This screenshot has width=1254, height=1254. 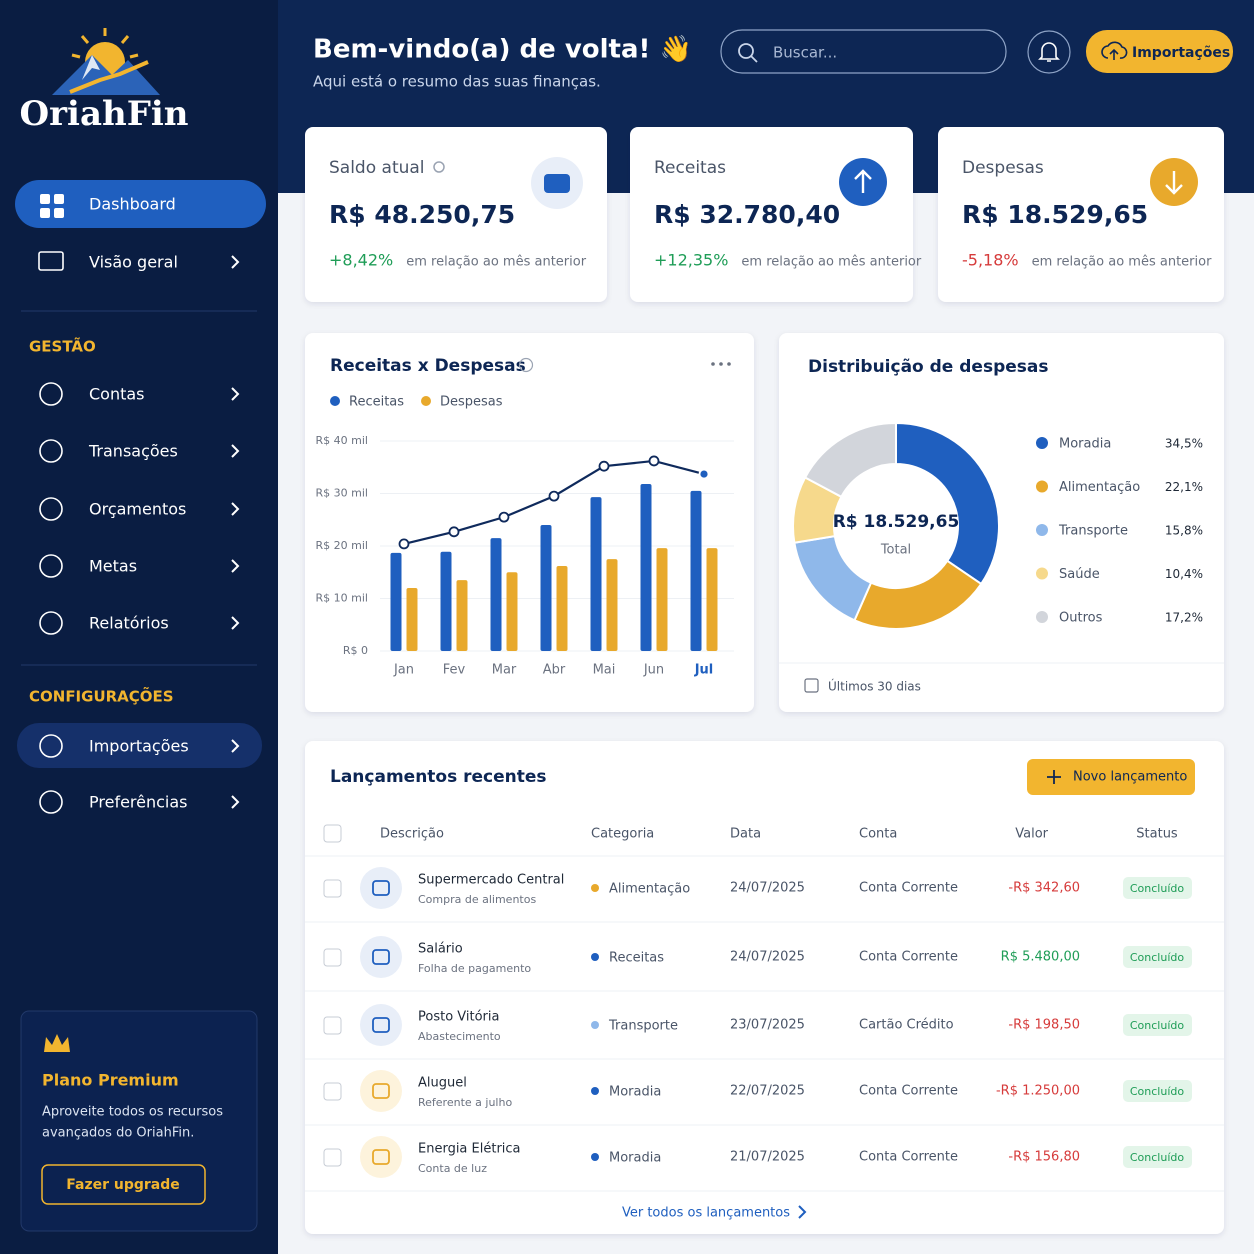 I want to click on row-value: R$ 5.480,00, so click(x=1040, y=957).